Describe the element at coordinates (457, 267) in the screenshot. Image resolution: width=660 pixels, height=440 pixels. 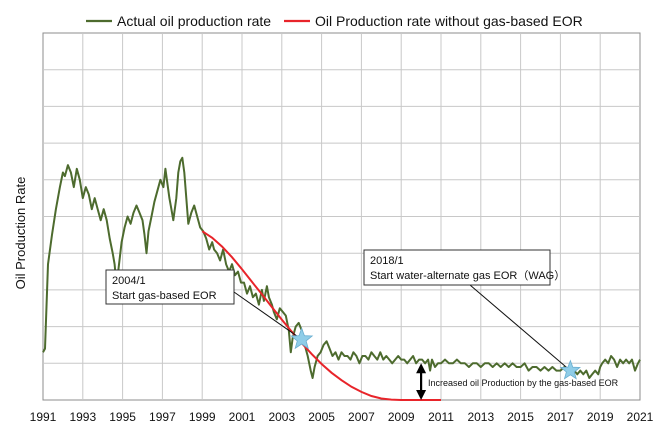
I see `annotation-box-2018` at that location.